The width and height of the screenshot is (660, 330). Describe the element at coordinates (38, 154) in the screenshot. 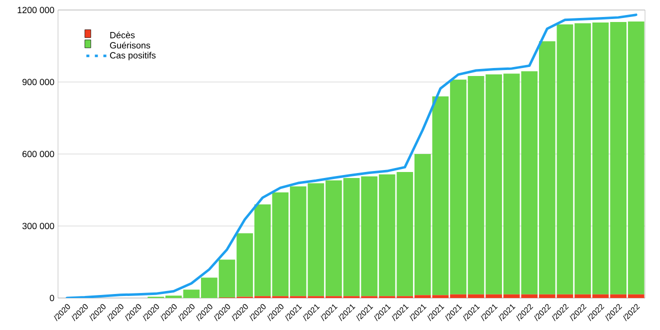

I see `y-tick-label: 600 000` at that location.